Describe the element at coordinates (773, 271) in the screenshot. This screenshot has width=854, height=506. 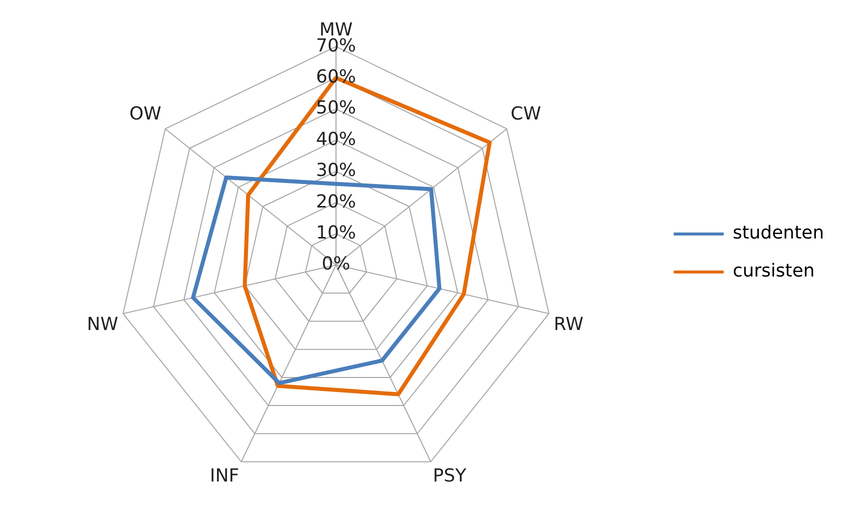
I see `legend-label: cursisten` at that location.